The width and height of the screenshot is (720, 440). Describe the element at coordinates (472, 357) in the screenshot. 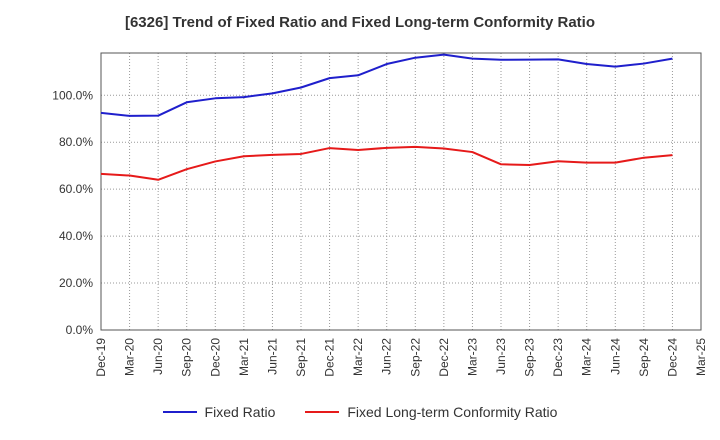

I see `x-tick-label: Mar-23` at that location.